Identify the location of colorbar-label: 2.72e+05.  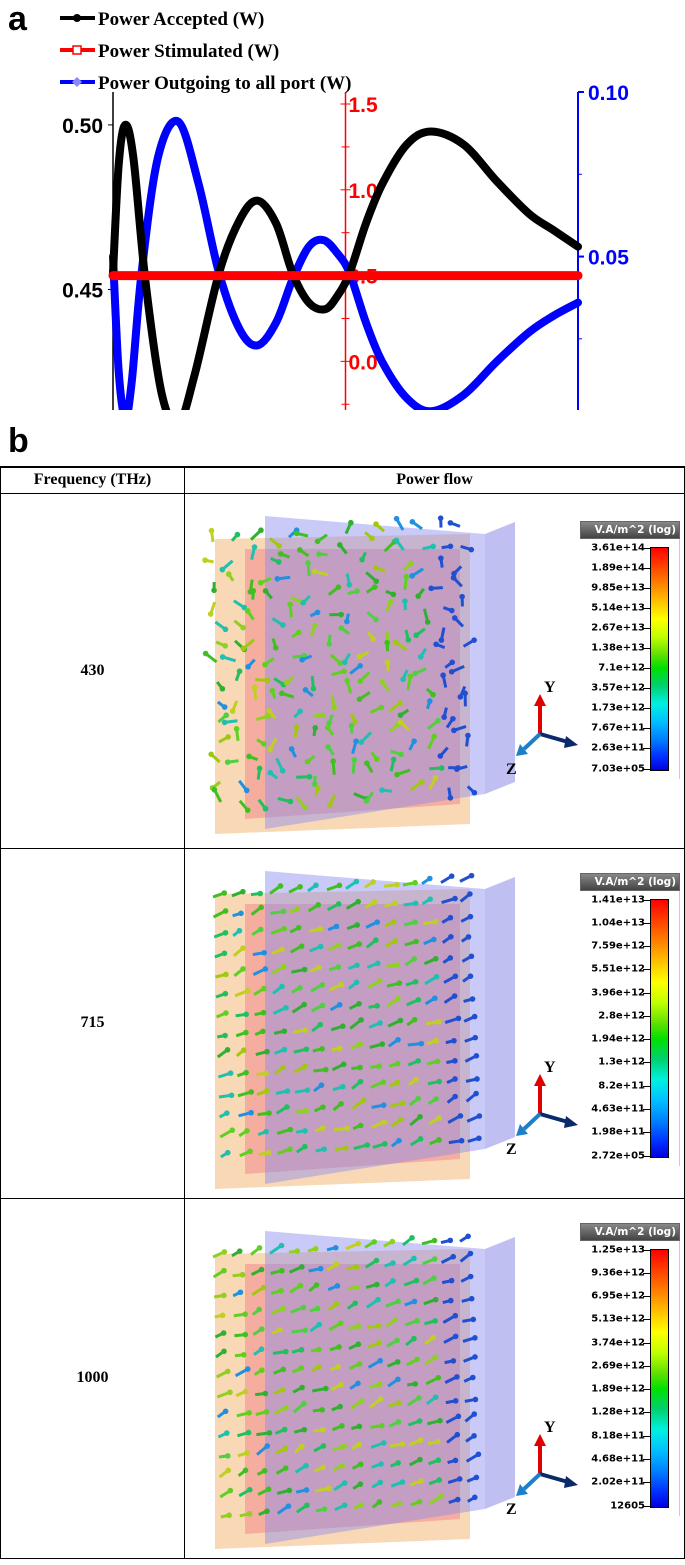
(618, 1155).